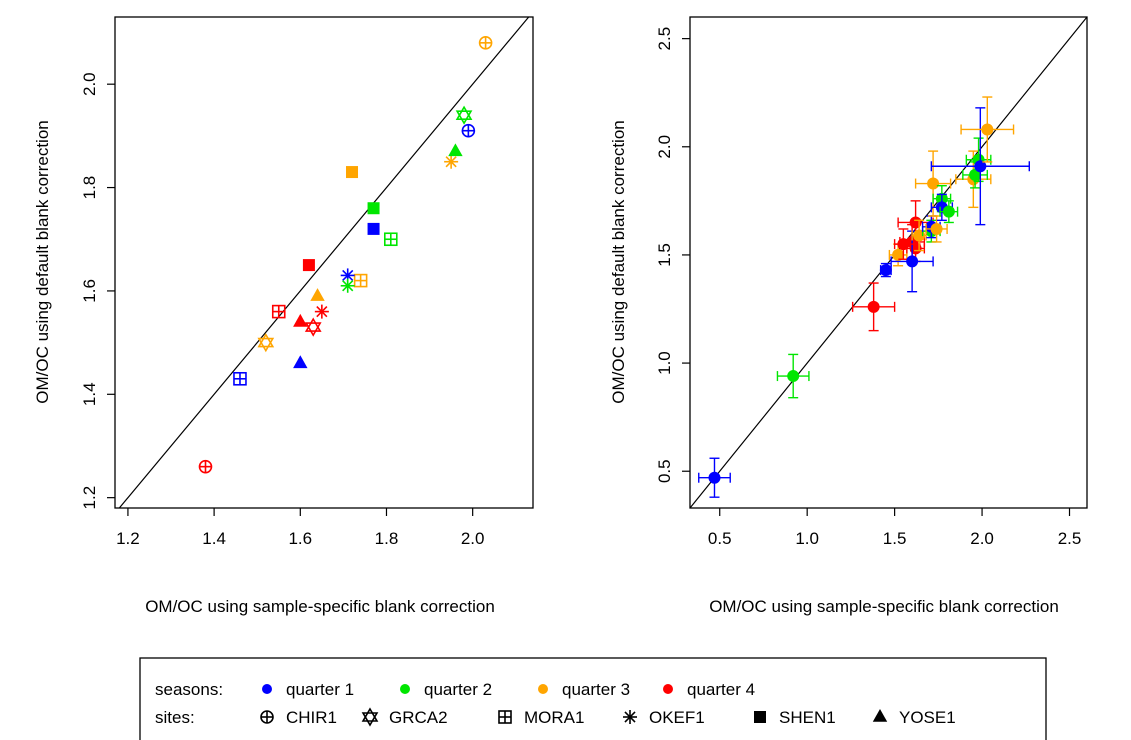  I want to click on right-y-tick-label: 2.5, so click(664, 39).